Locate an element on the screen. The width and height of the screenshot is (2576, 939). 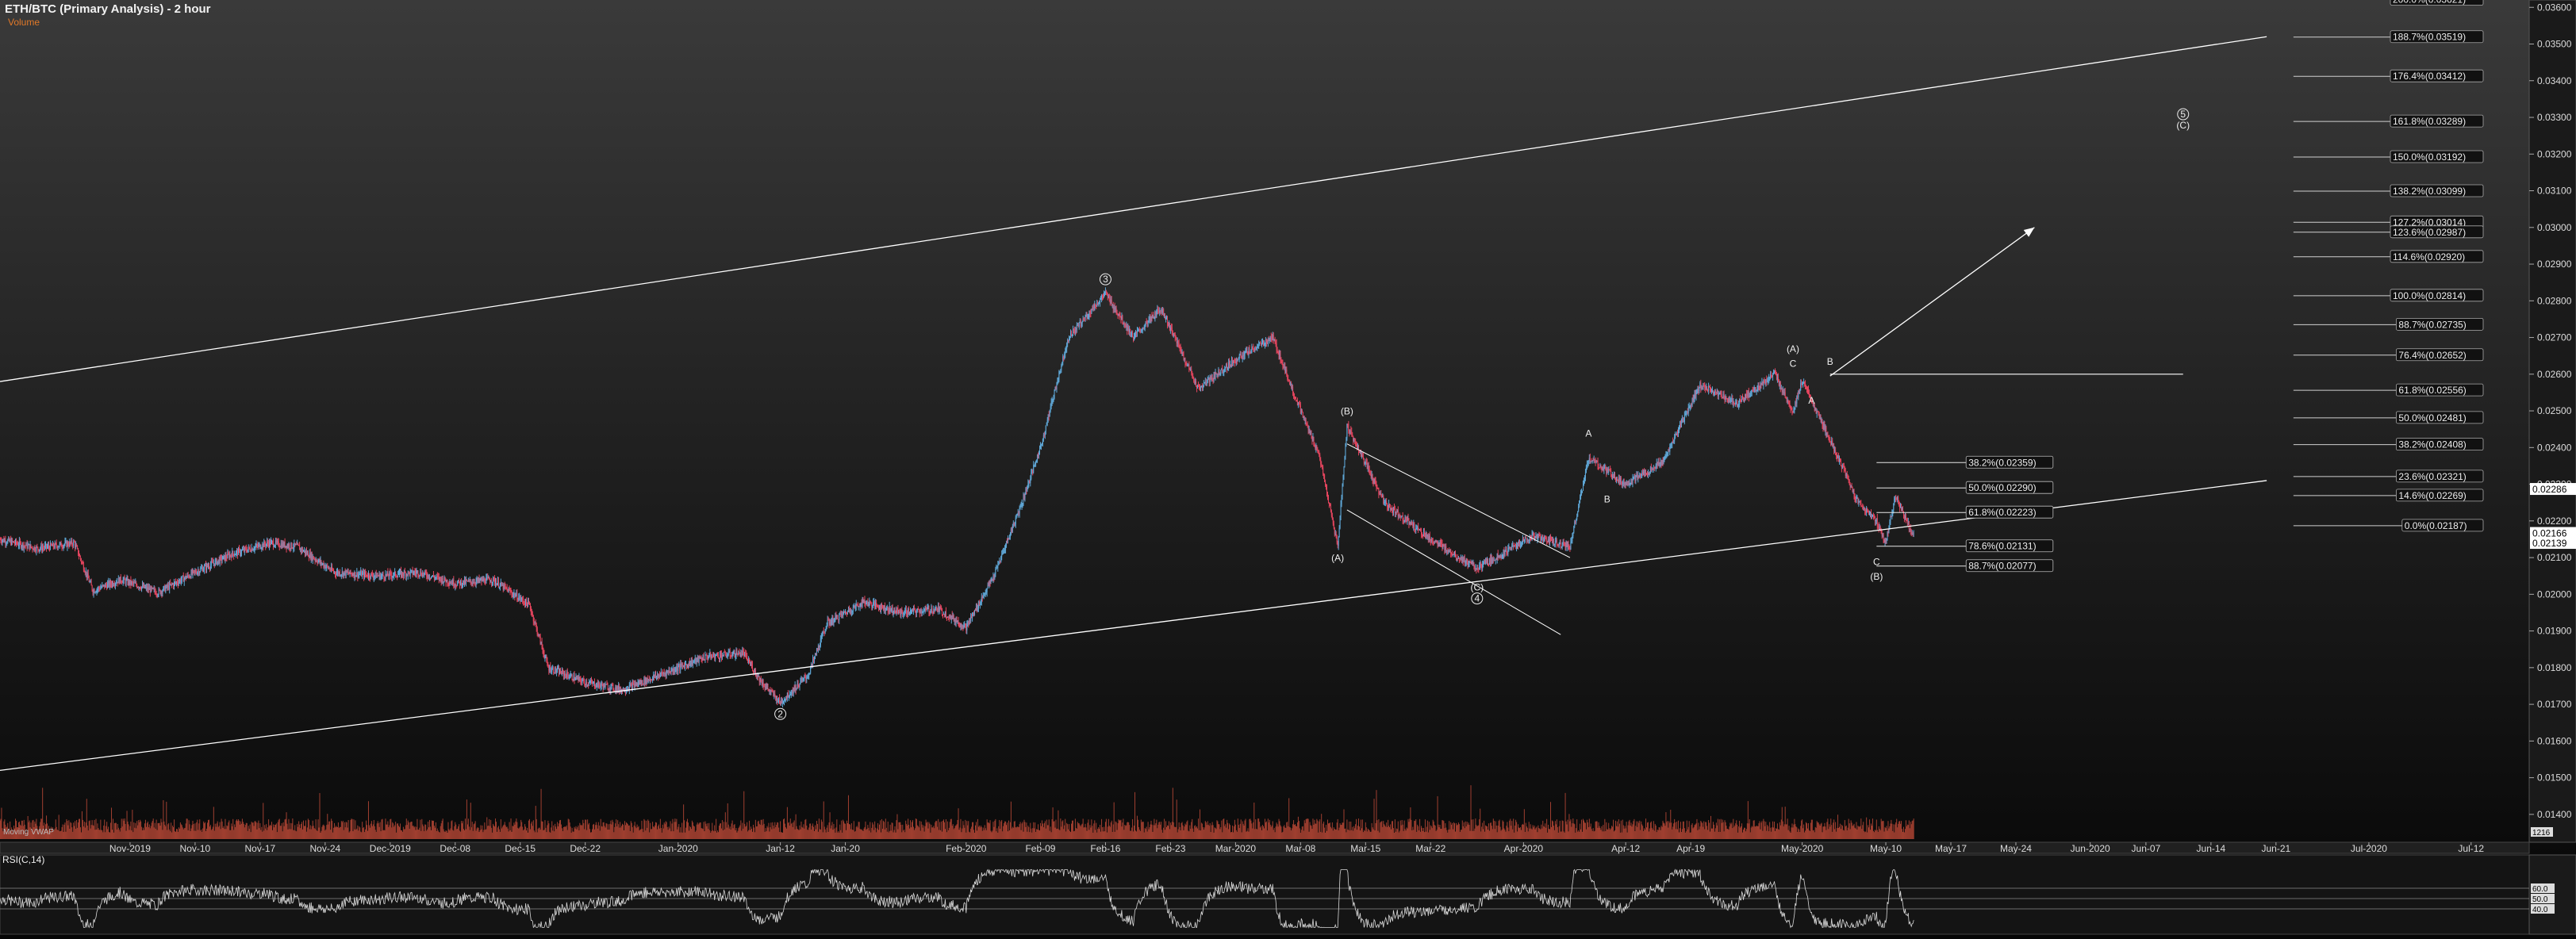
x-tick-label: Mar-2020 is located at coordinates (1236, 849).